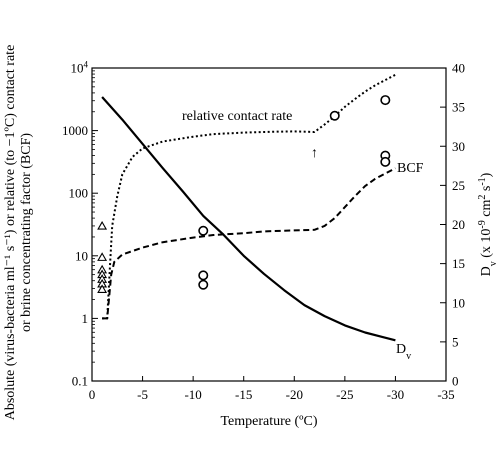 This screenshot has height=458, width=500. I want to click on y-axis-right-label: Dv (x 10-9 cm2 s-1), so click(488, 224).